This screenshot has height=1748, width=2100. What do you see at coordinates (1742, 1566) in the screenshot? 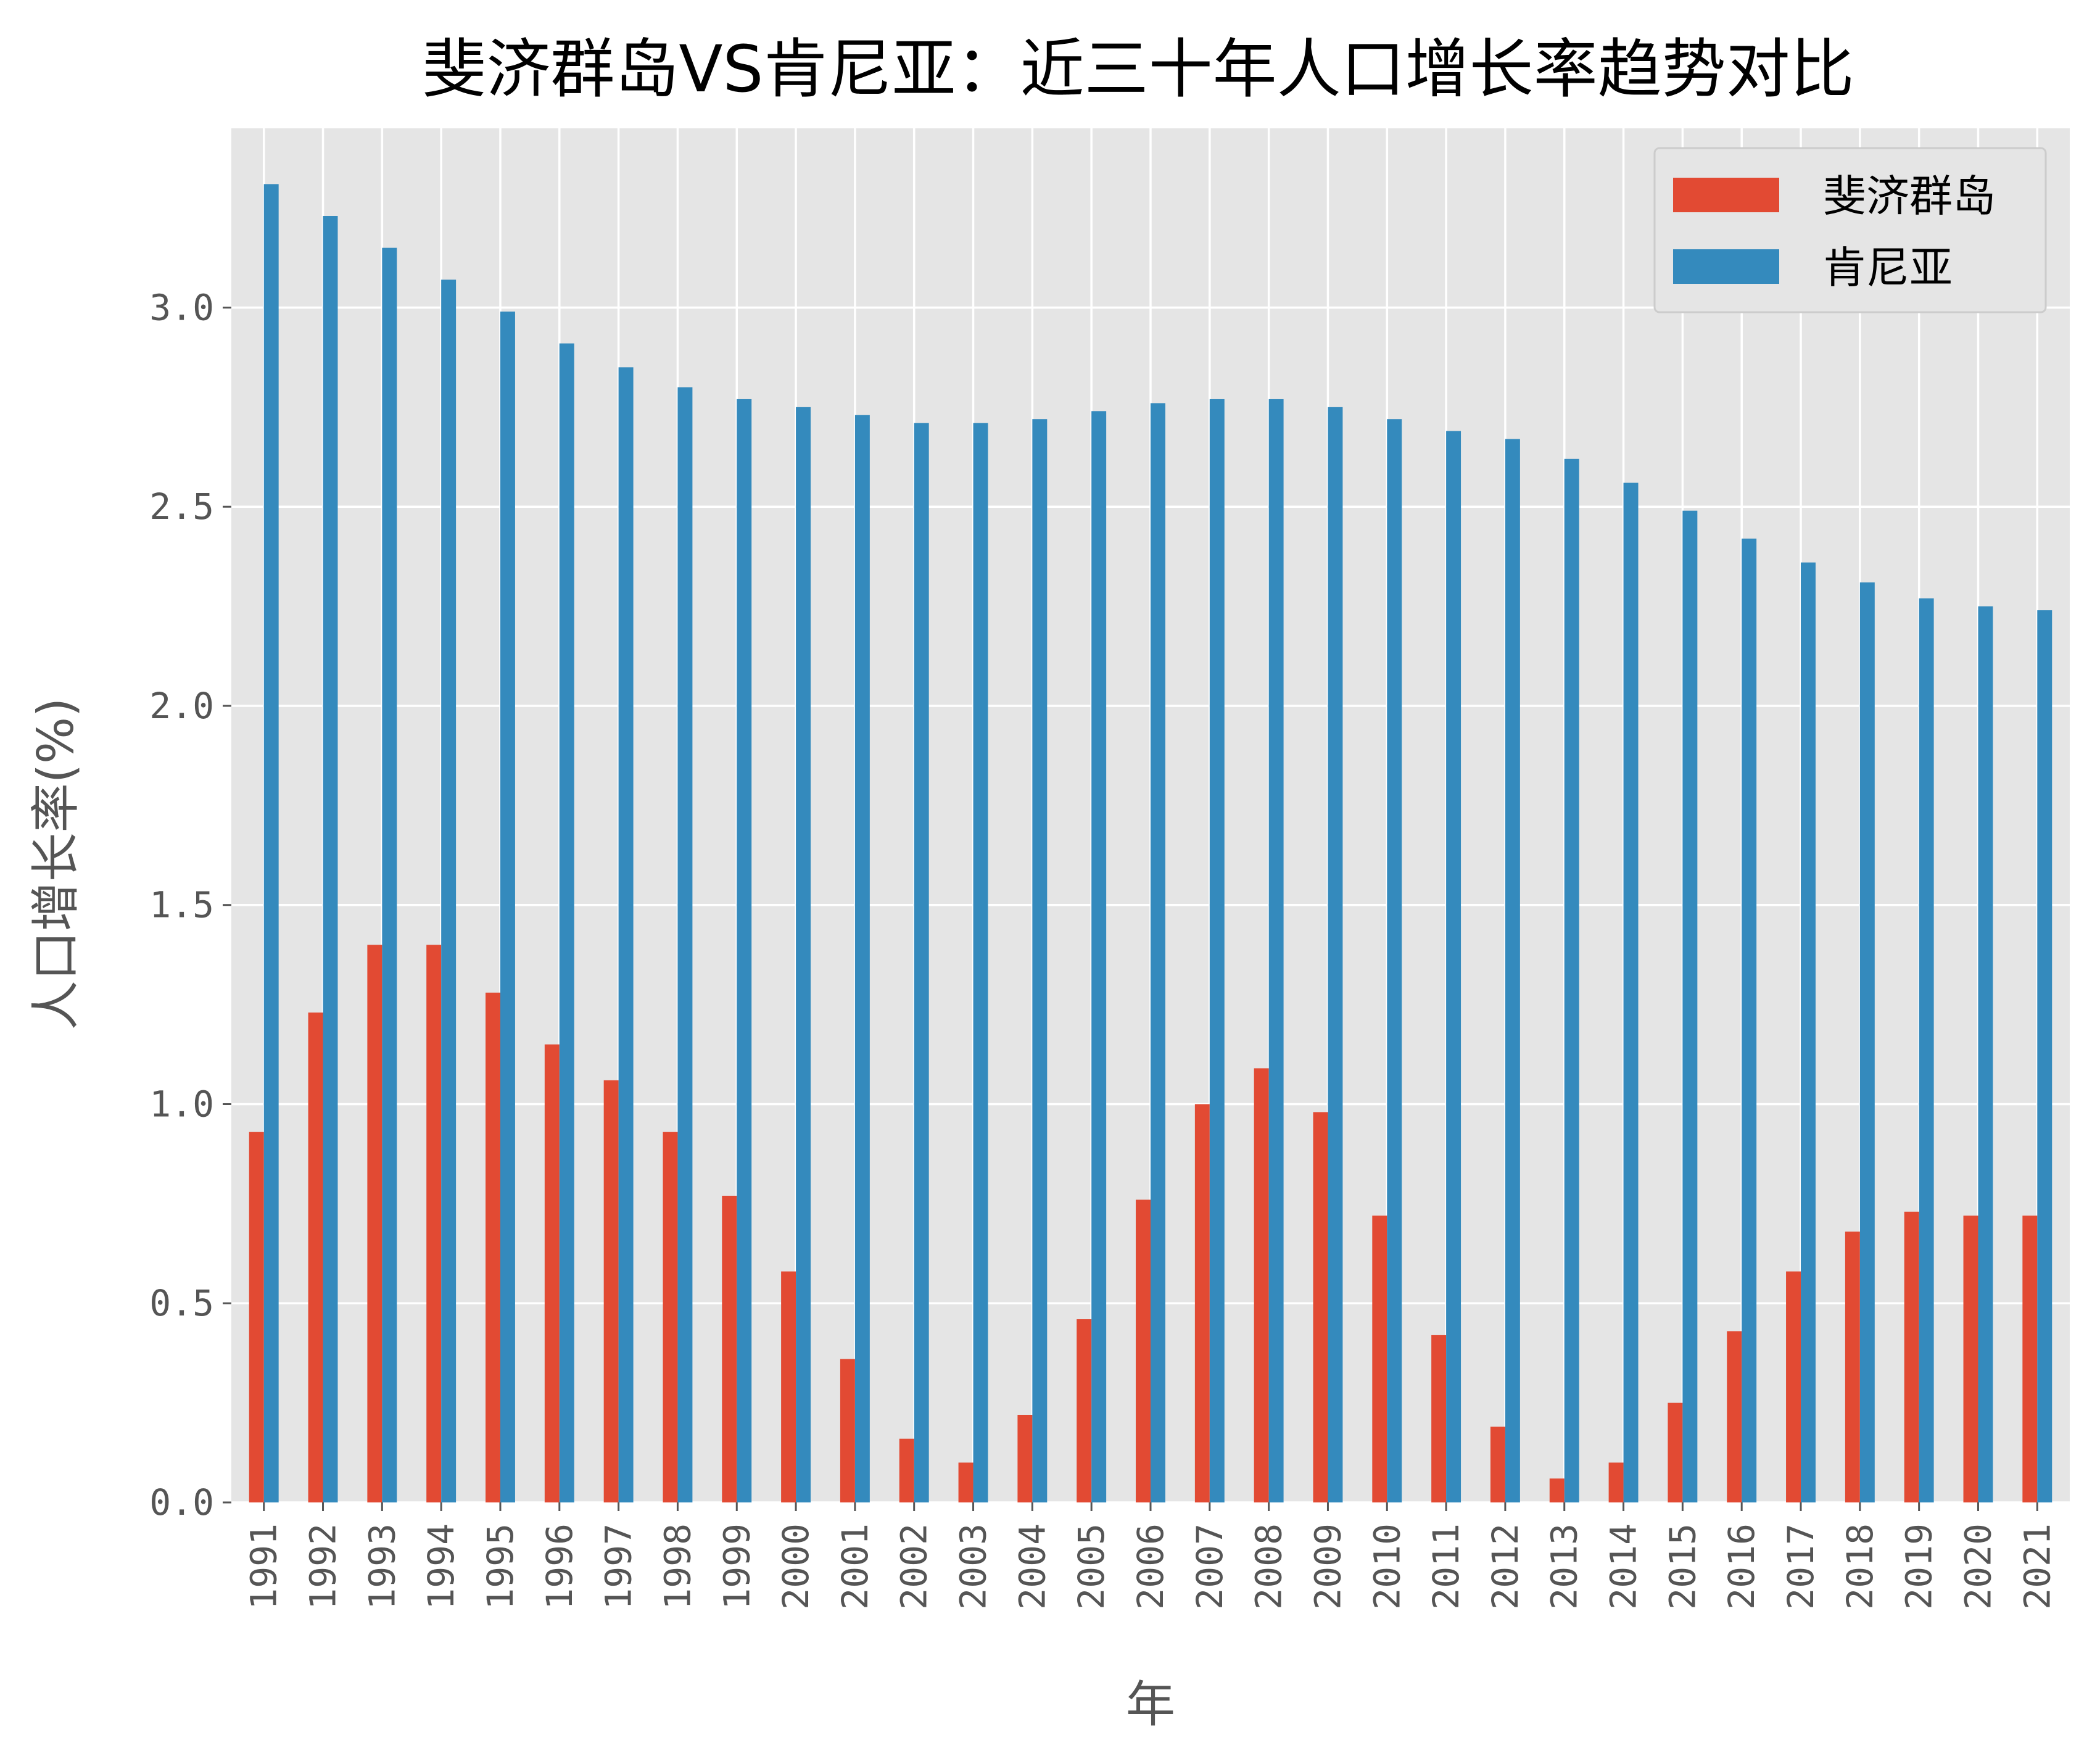
I see `x-tick-label: 2016` at bounding box center [1742, 1566].